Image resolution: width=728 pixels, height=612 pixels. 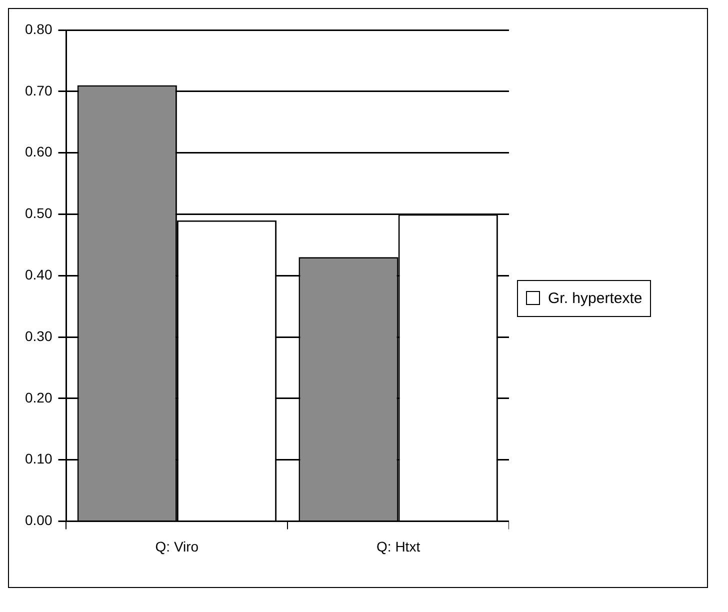 What do you see at coordinates (38, 397) in the screenshot?
I see `y-tick-label: 0.20` at bounding box center [38, 397].